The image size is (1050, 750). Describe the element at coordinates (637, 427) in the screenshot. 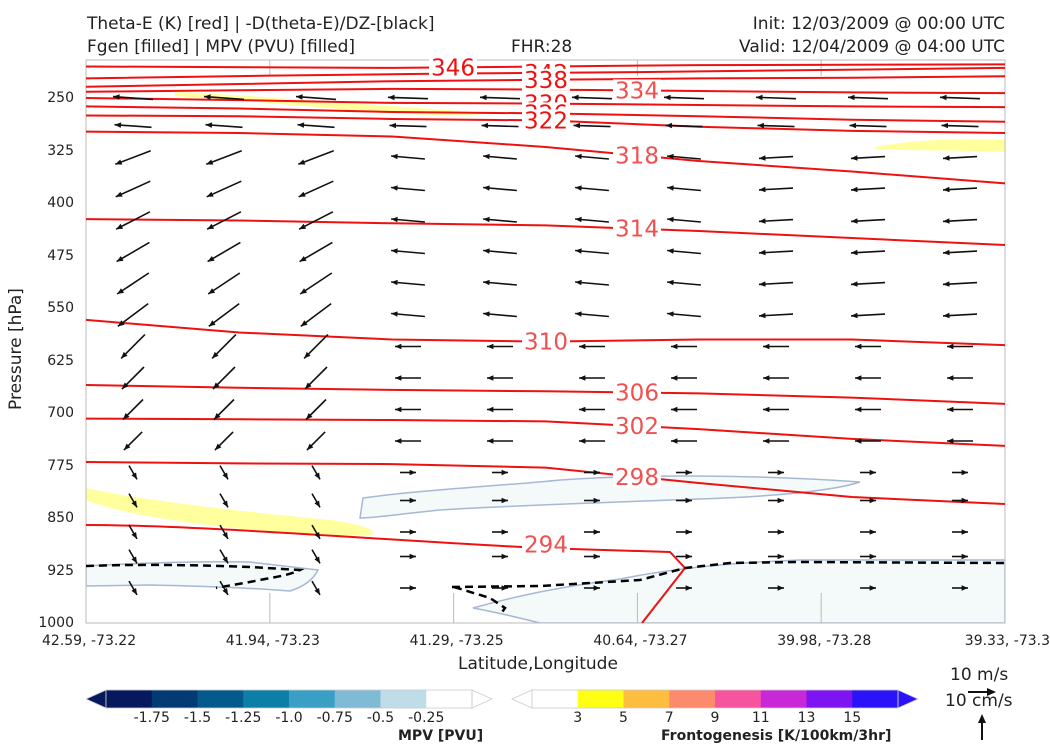

I see `contour-label-302: 302` at that location.